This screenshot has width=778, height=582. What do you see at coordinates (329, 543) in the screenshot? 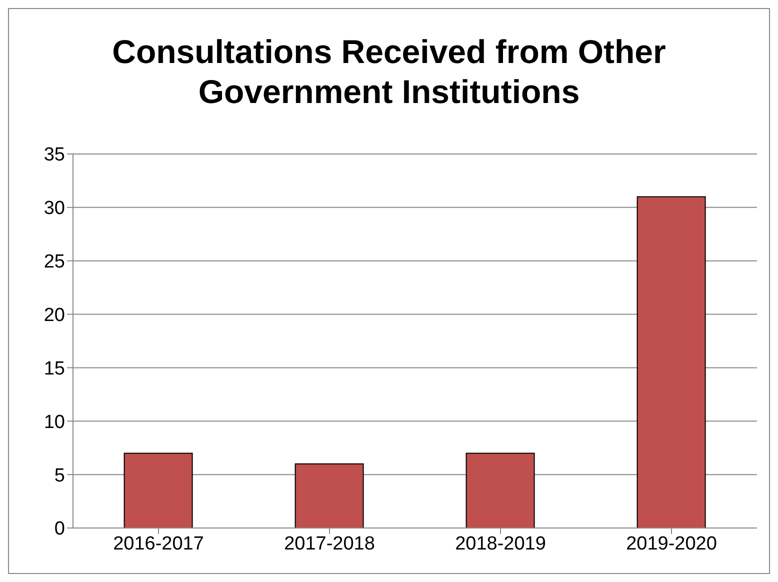
I see `x-tick-label: 2017-2018` at bounding box center [329, 543].